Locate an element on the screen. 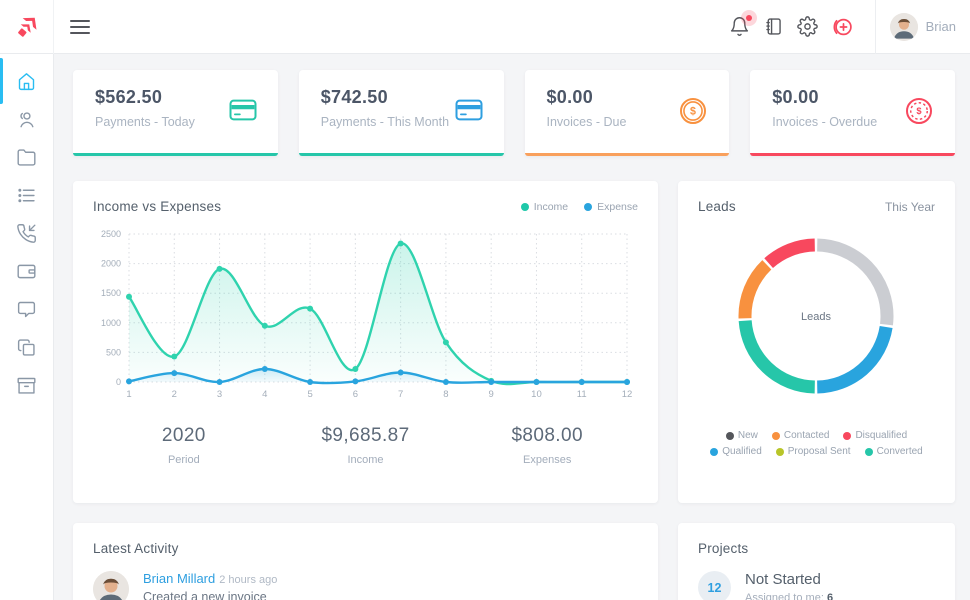 The image size is (970, 600). settings-gear-icon is located at coordinates (808, 27).